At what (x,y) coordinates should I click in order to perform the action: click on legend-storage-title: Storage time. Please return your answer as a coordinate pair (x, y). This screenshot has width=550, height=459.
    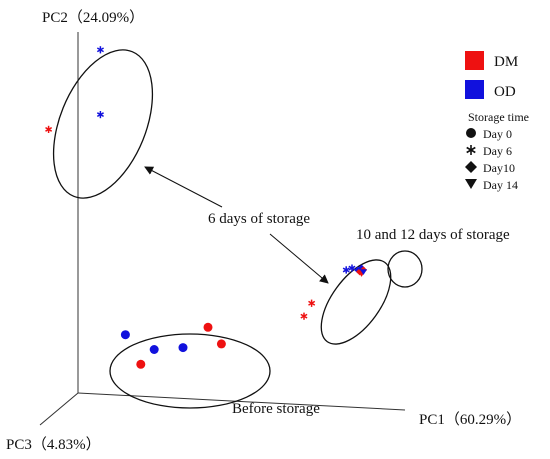
    Looking at the image, I should click on (498, 117).